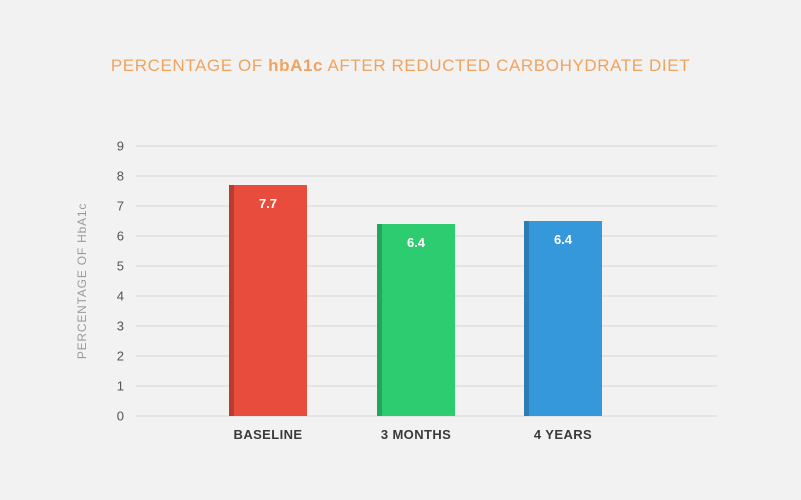  Describe the element at coordinates (120, 206) in the screenshot. I see `y-tick-label: 7` at that location.